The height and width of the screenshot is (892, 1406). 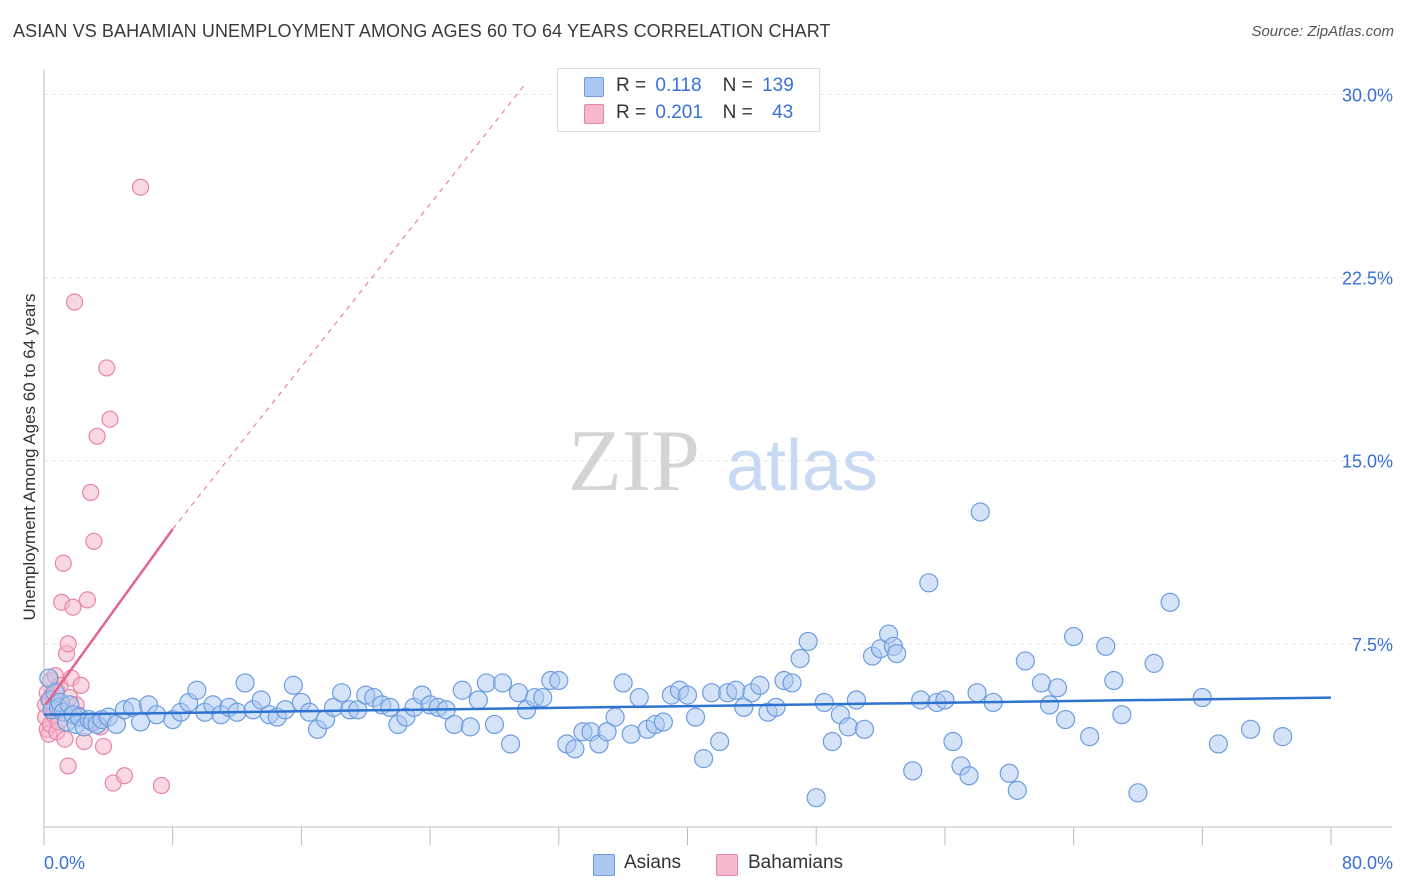 I want to click on legend-asians-label: Asians, so click(x=653, y=862).